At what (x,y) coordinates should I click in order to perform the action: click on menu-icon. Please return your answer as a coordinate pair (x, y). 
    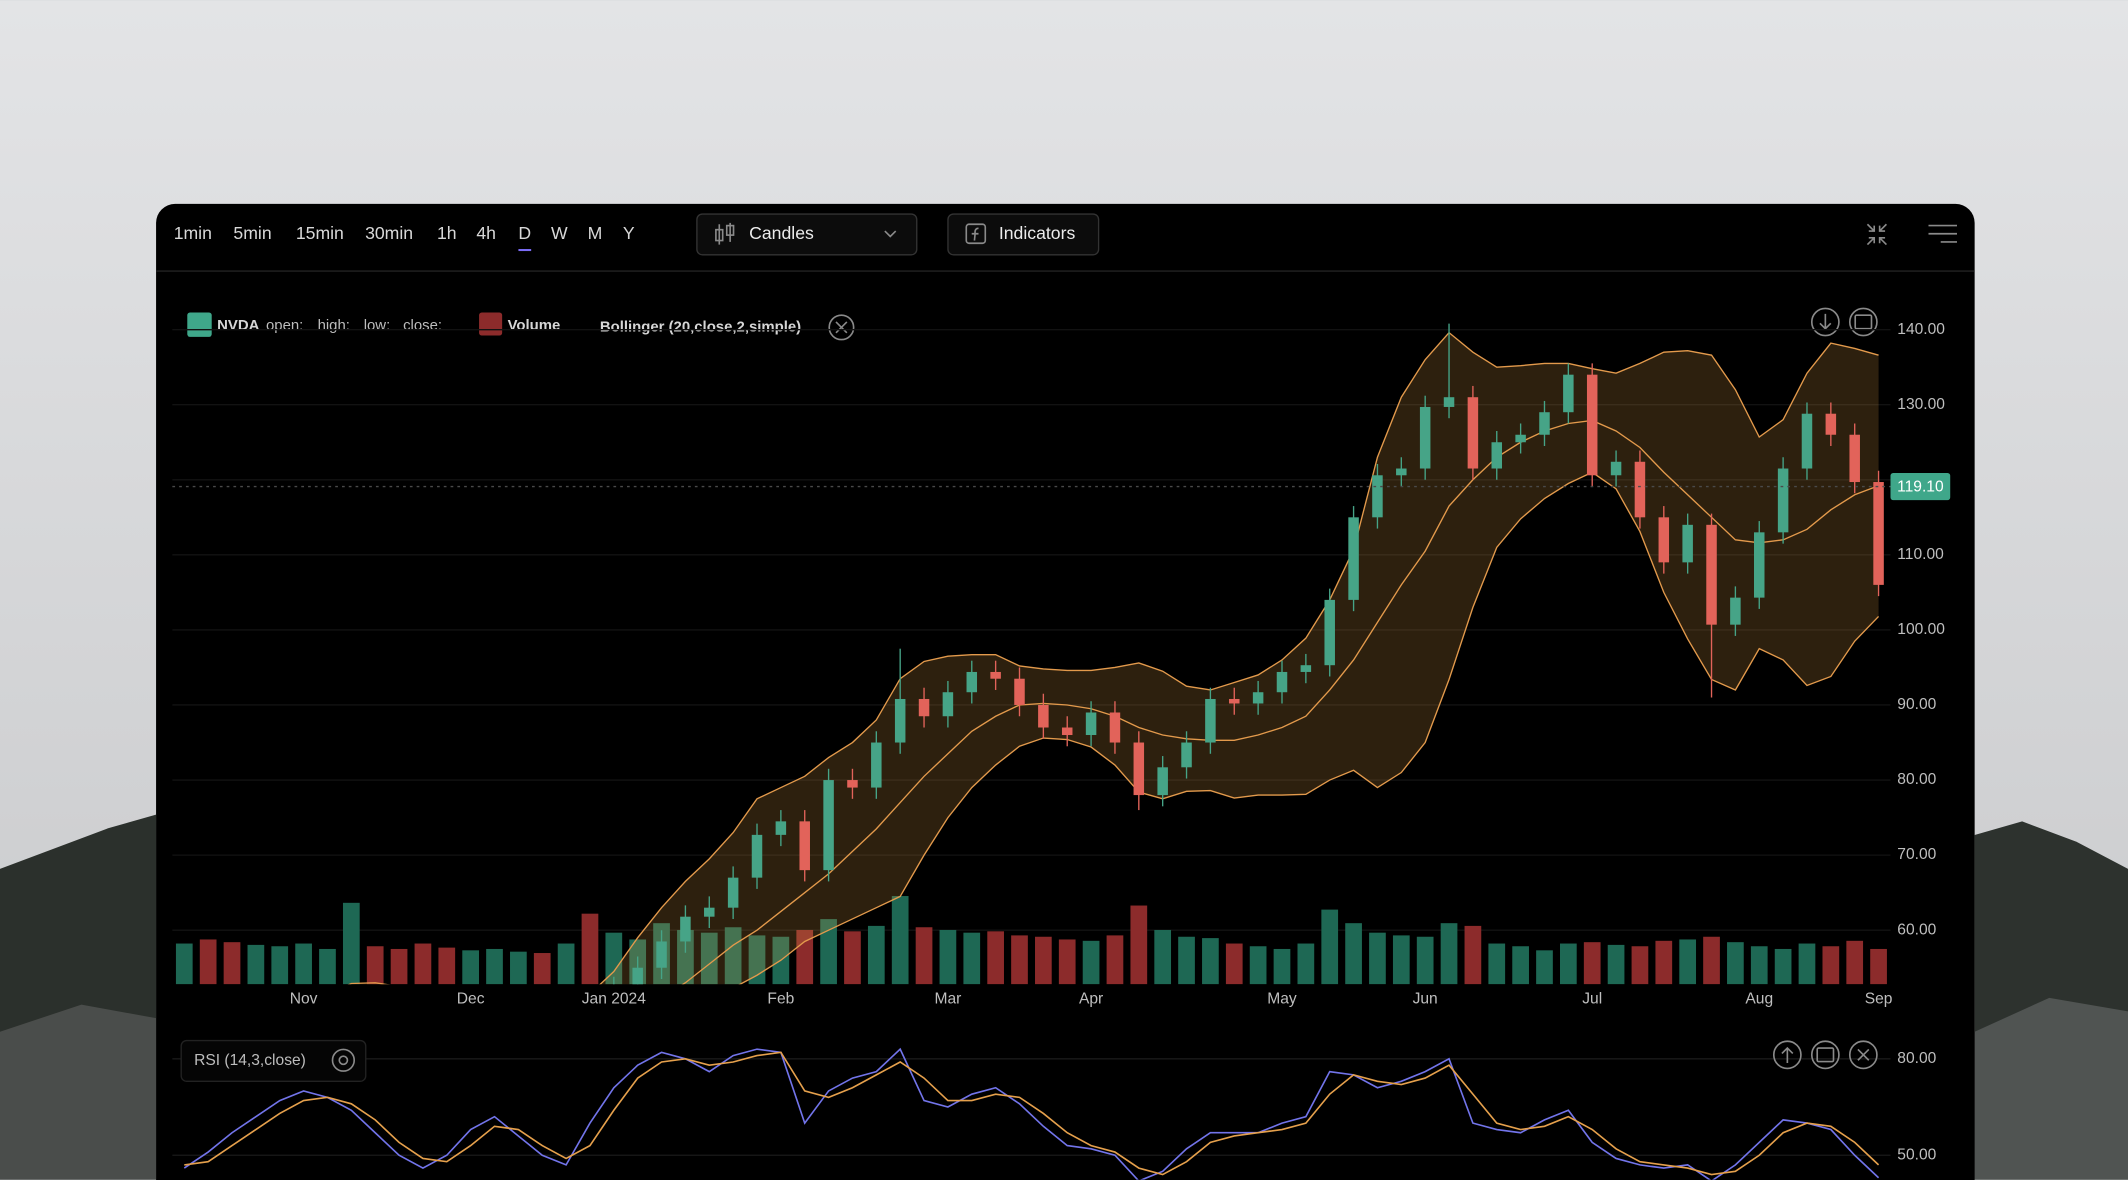
    Looking at the image, I should click on (1943, 233).